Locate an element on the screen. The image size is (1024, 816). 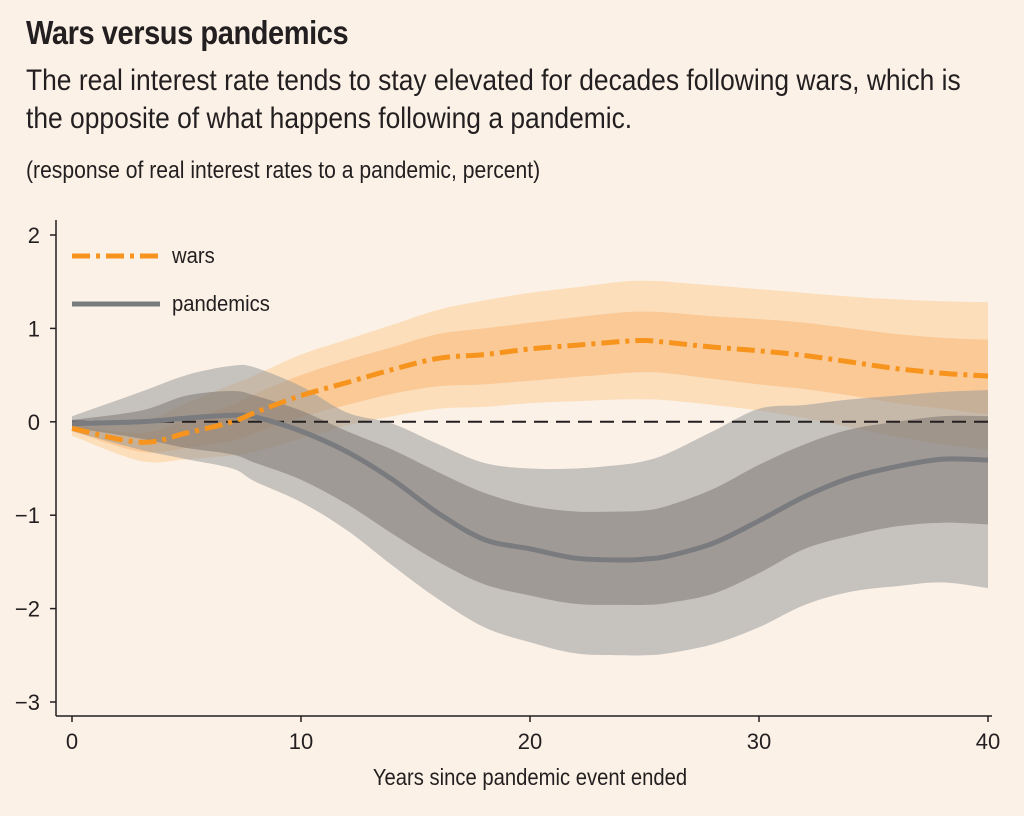
y-tick-label: −2 is located at coordinates (27, 609).